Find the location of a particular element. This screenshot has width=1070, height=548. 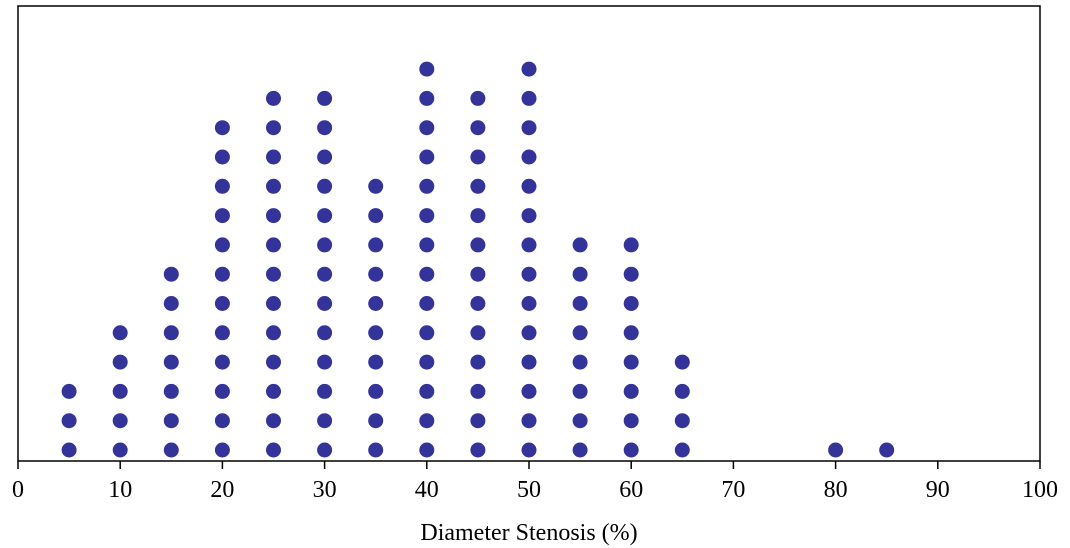

x-axis-title: Diameter Stenosis (%) is located at coordinates (528, 533).